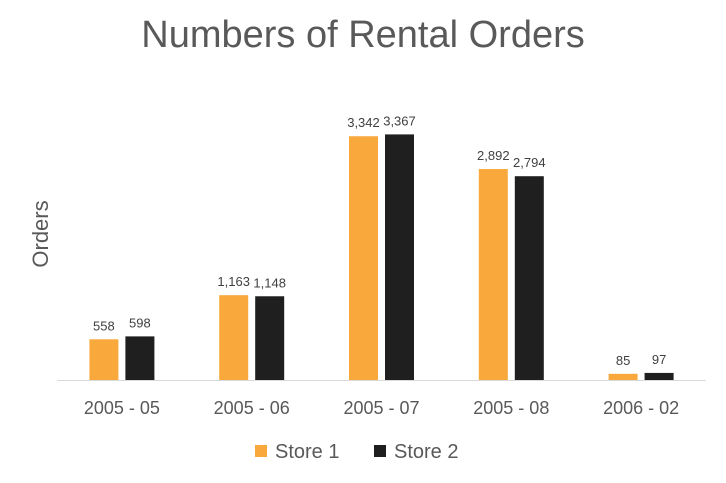 The width and height of the screenshot is (726, 483). What do you see at coordinates (659, 359) in the screenshot?
I see `data-label: 97` at bounding box center [659, 359].